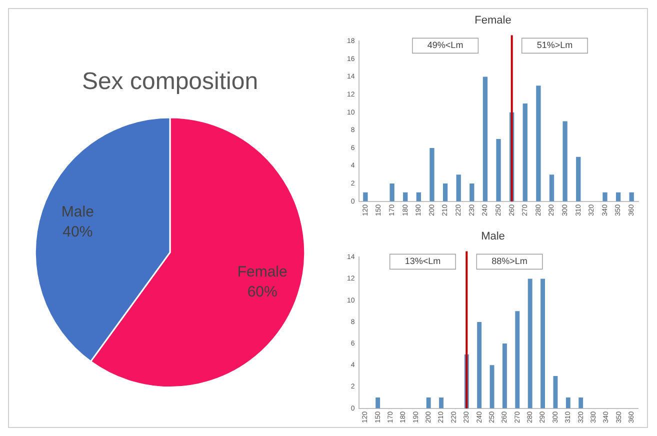 This screenshot has width=657, height=436. Describe the element at coordinates (170, 82) in the screenshot. I see `chart-title: Sex composition` at that location.